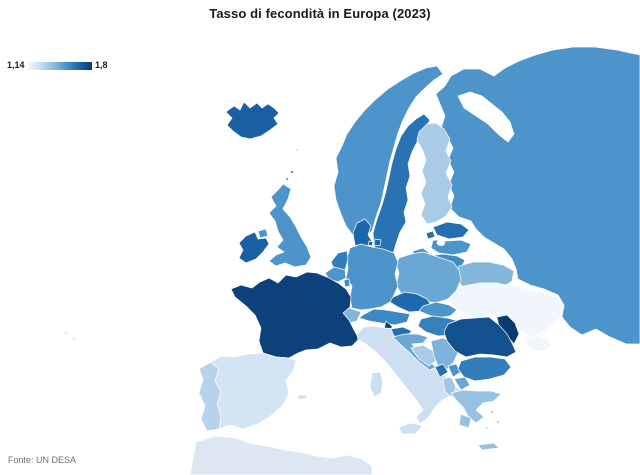  Describe the element at coordinates (485, 276) in the screenshot. I see `country-belarus` at that location.